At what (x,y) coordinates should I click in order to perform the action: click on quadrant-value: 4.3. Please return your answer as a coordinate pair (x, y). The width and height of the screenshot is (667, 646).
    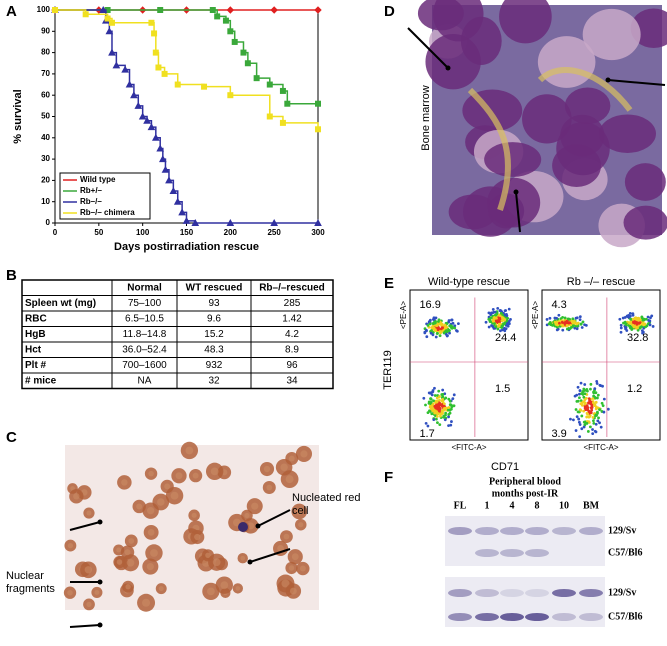
    Looking at the image, I should click on (558, 305).